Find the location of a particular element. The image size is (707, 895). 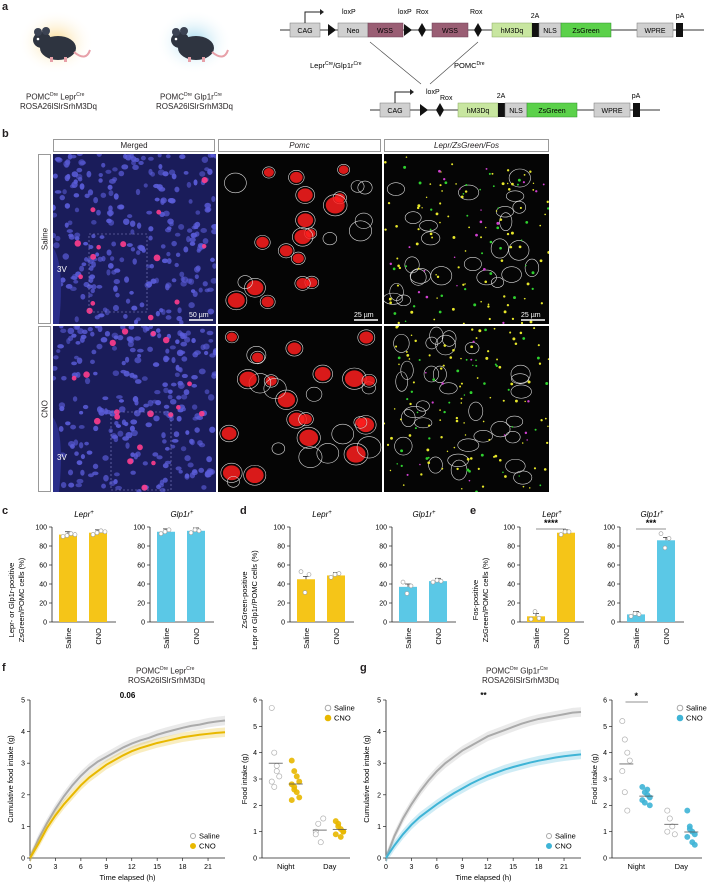

y-tick-label: 0 is located at coordinates (143, 623).